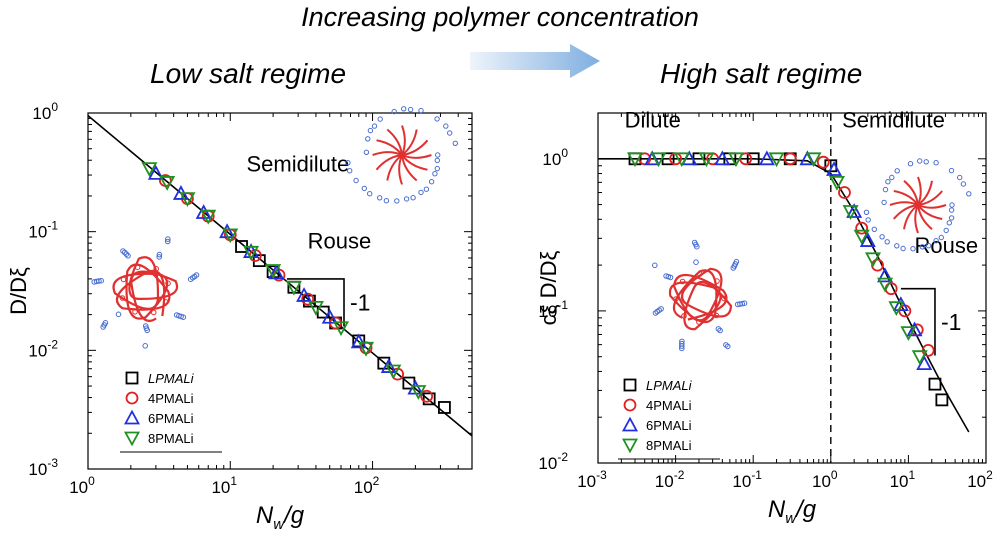 The width and height of the screenshot is (1000, 548). What do you see at coordinates (367, 485) in the screenshot?
I see `x-tick-label: 10²` at bounding box center [367, 485].